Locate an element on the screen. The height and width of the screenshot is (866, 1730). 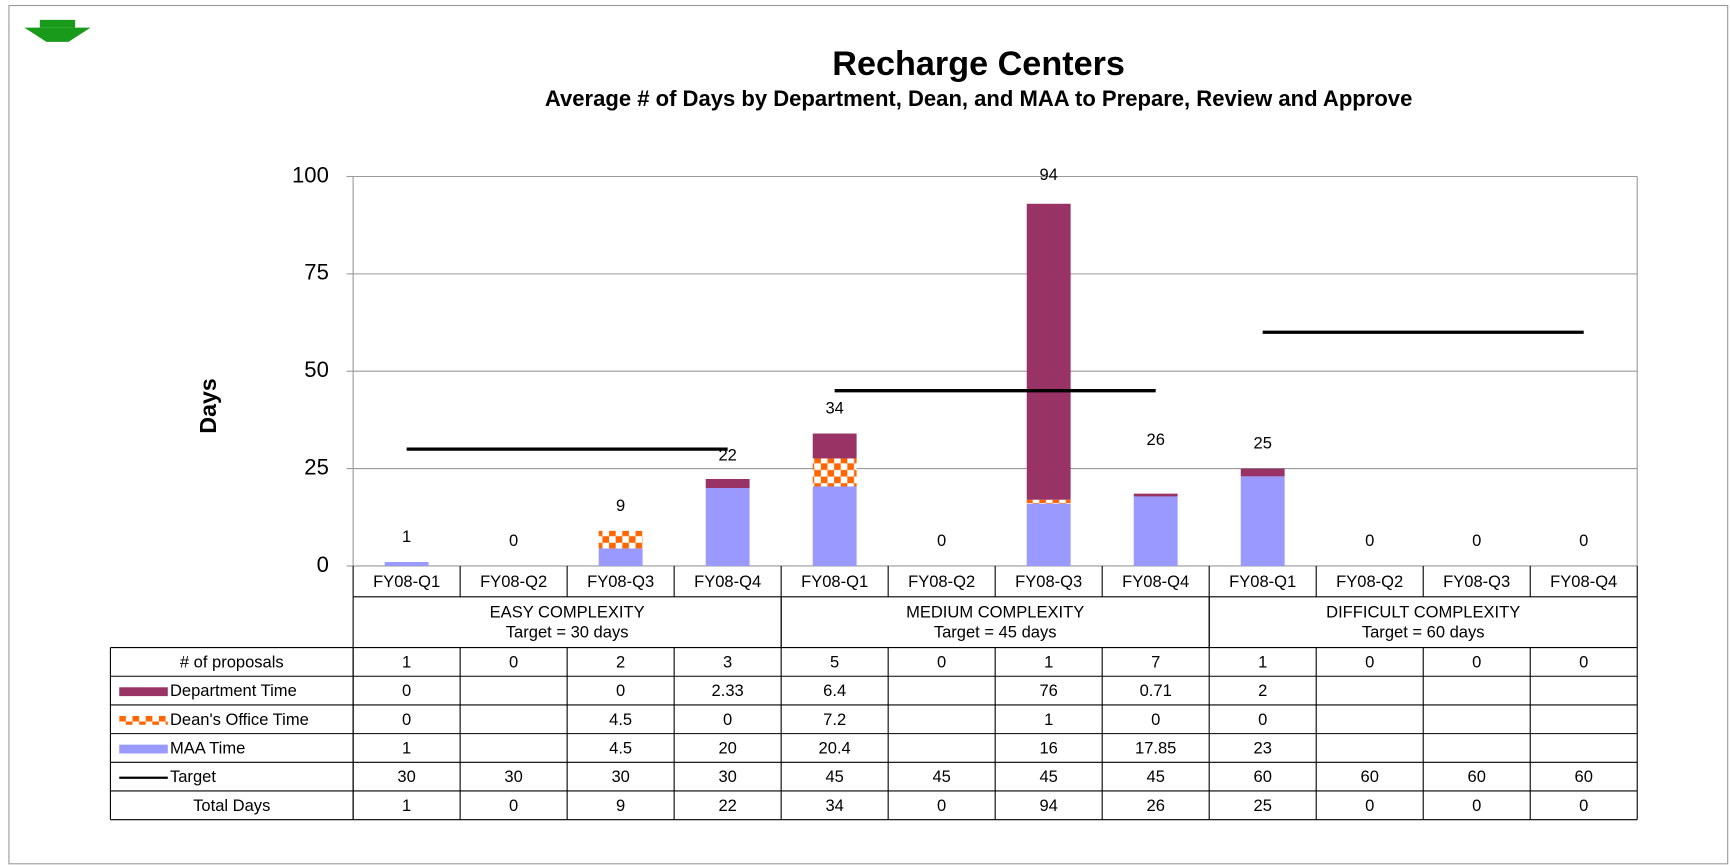
table-cell: 22 is located at coordinates (727, 805).